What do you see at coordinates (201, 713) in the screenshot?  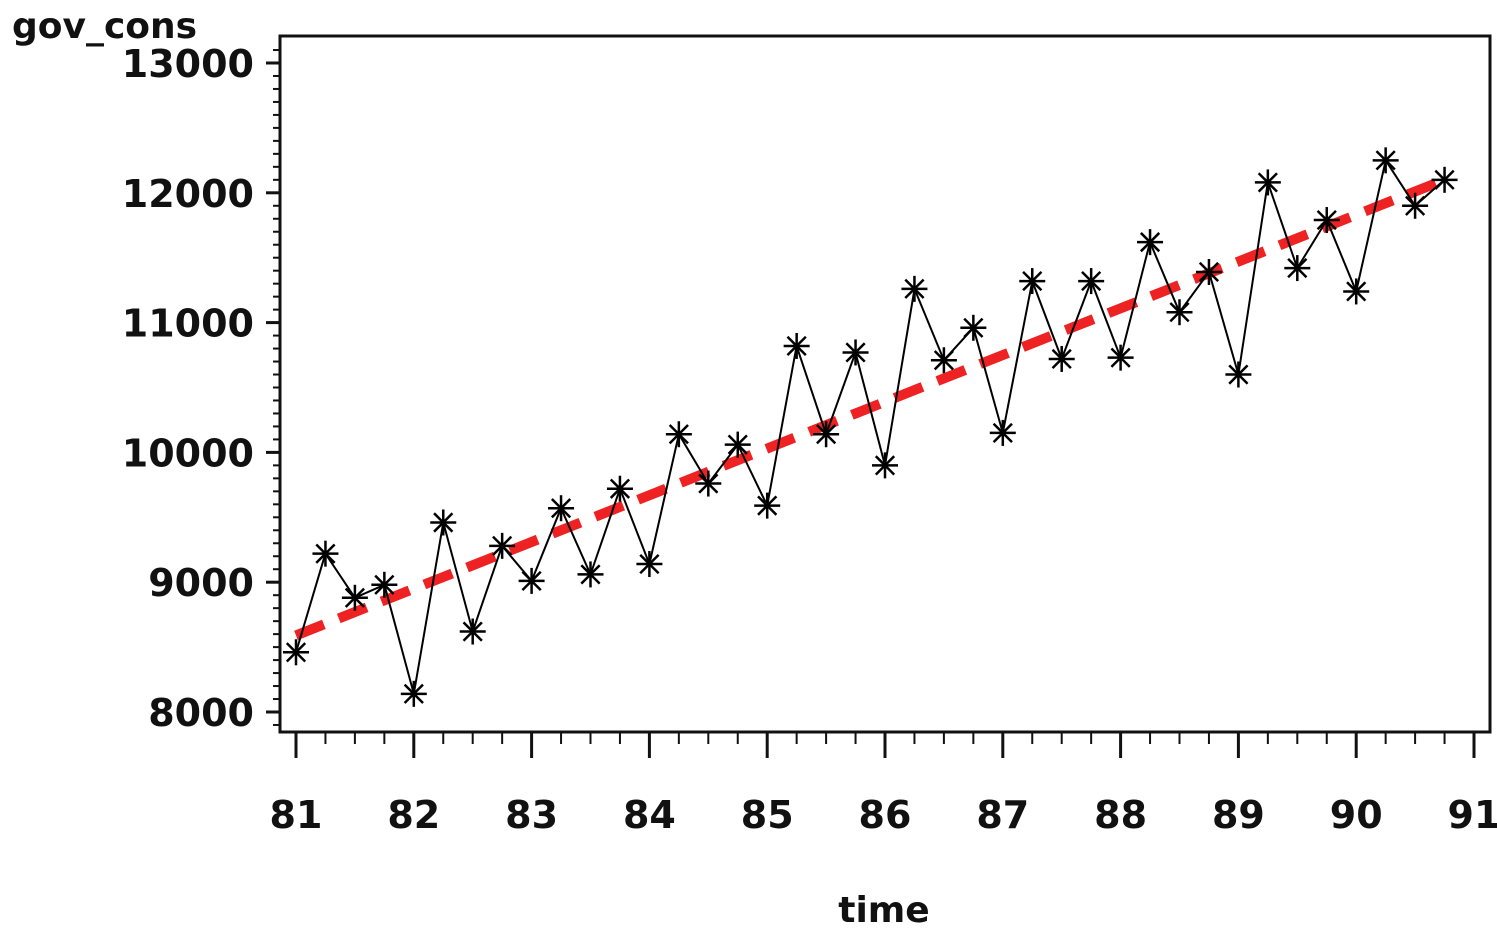 I see `y-tick-label: 8000` at bounding box center [201, 713].